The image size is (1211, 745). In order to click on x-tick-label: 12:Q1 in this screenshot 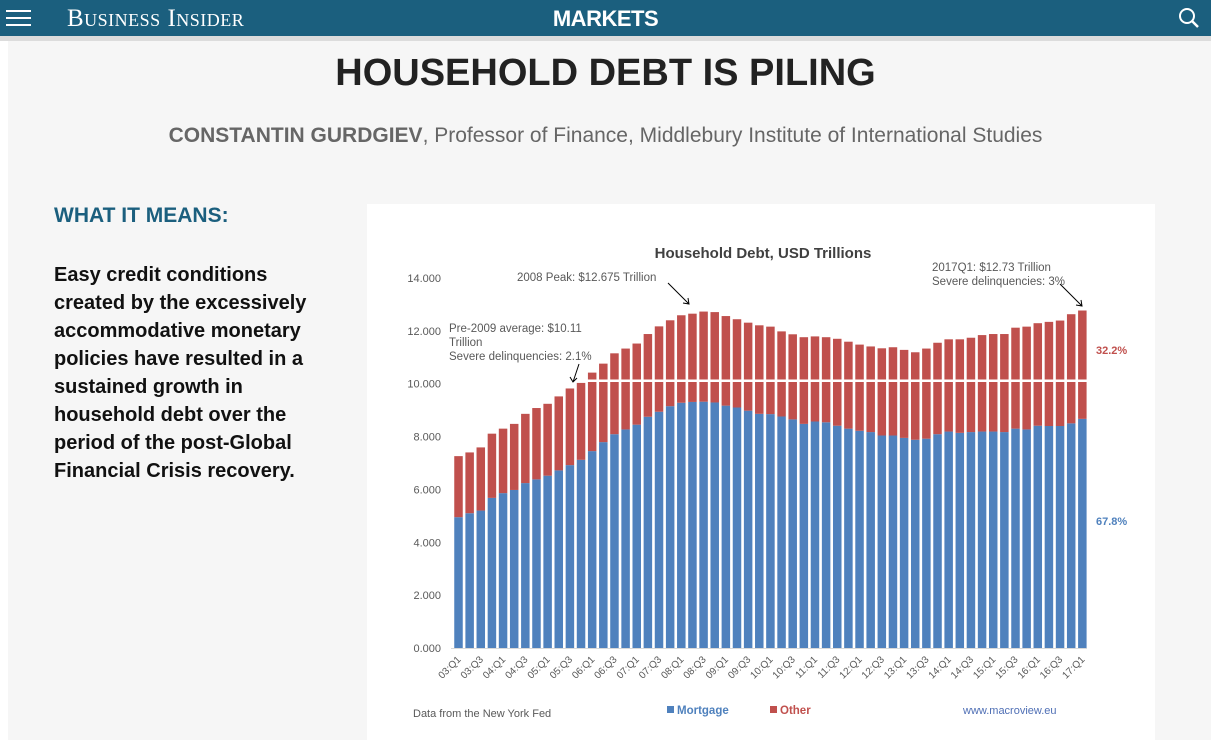, I will do `click(851, 667)`.